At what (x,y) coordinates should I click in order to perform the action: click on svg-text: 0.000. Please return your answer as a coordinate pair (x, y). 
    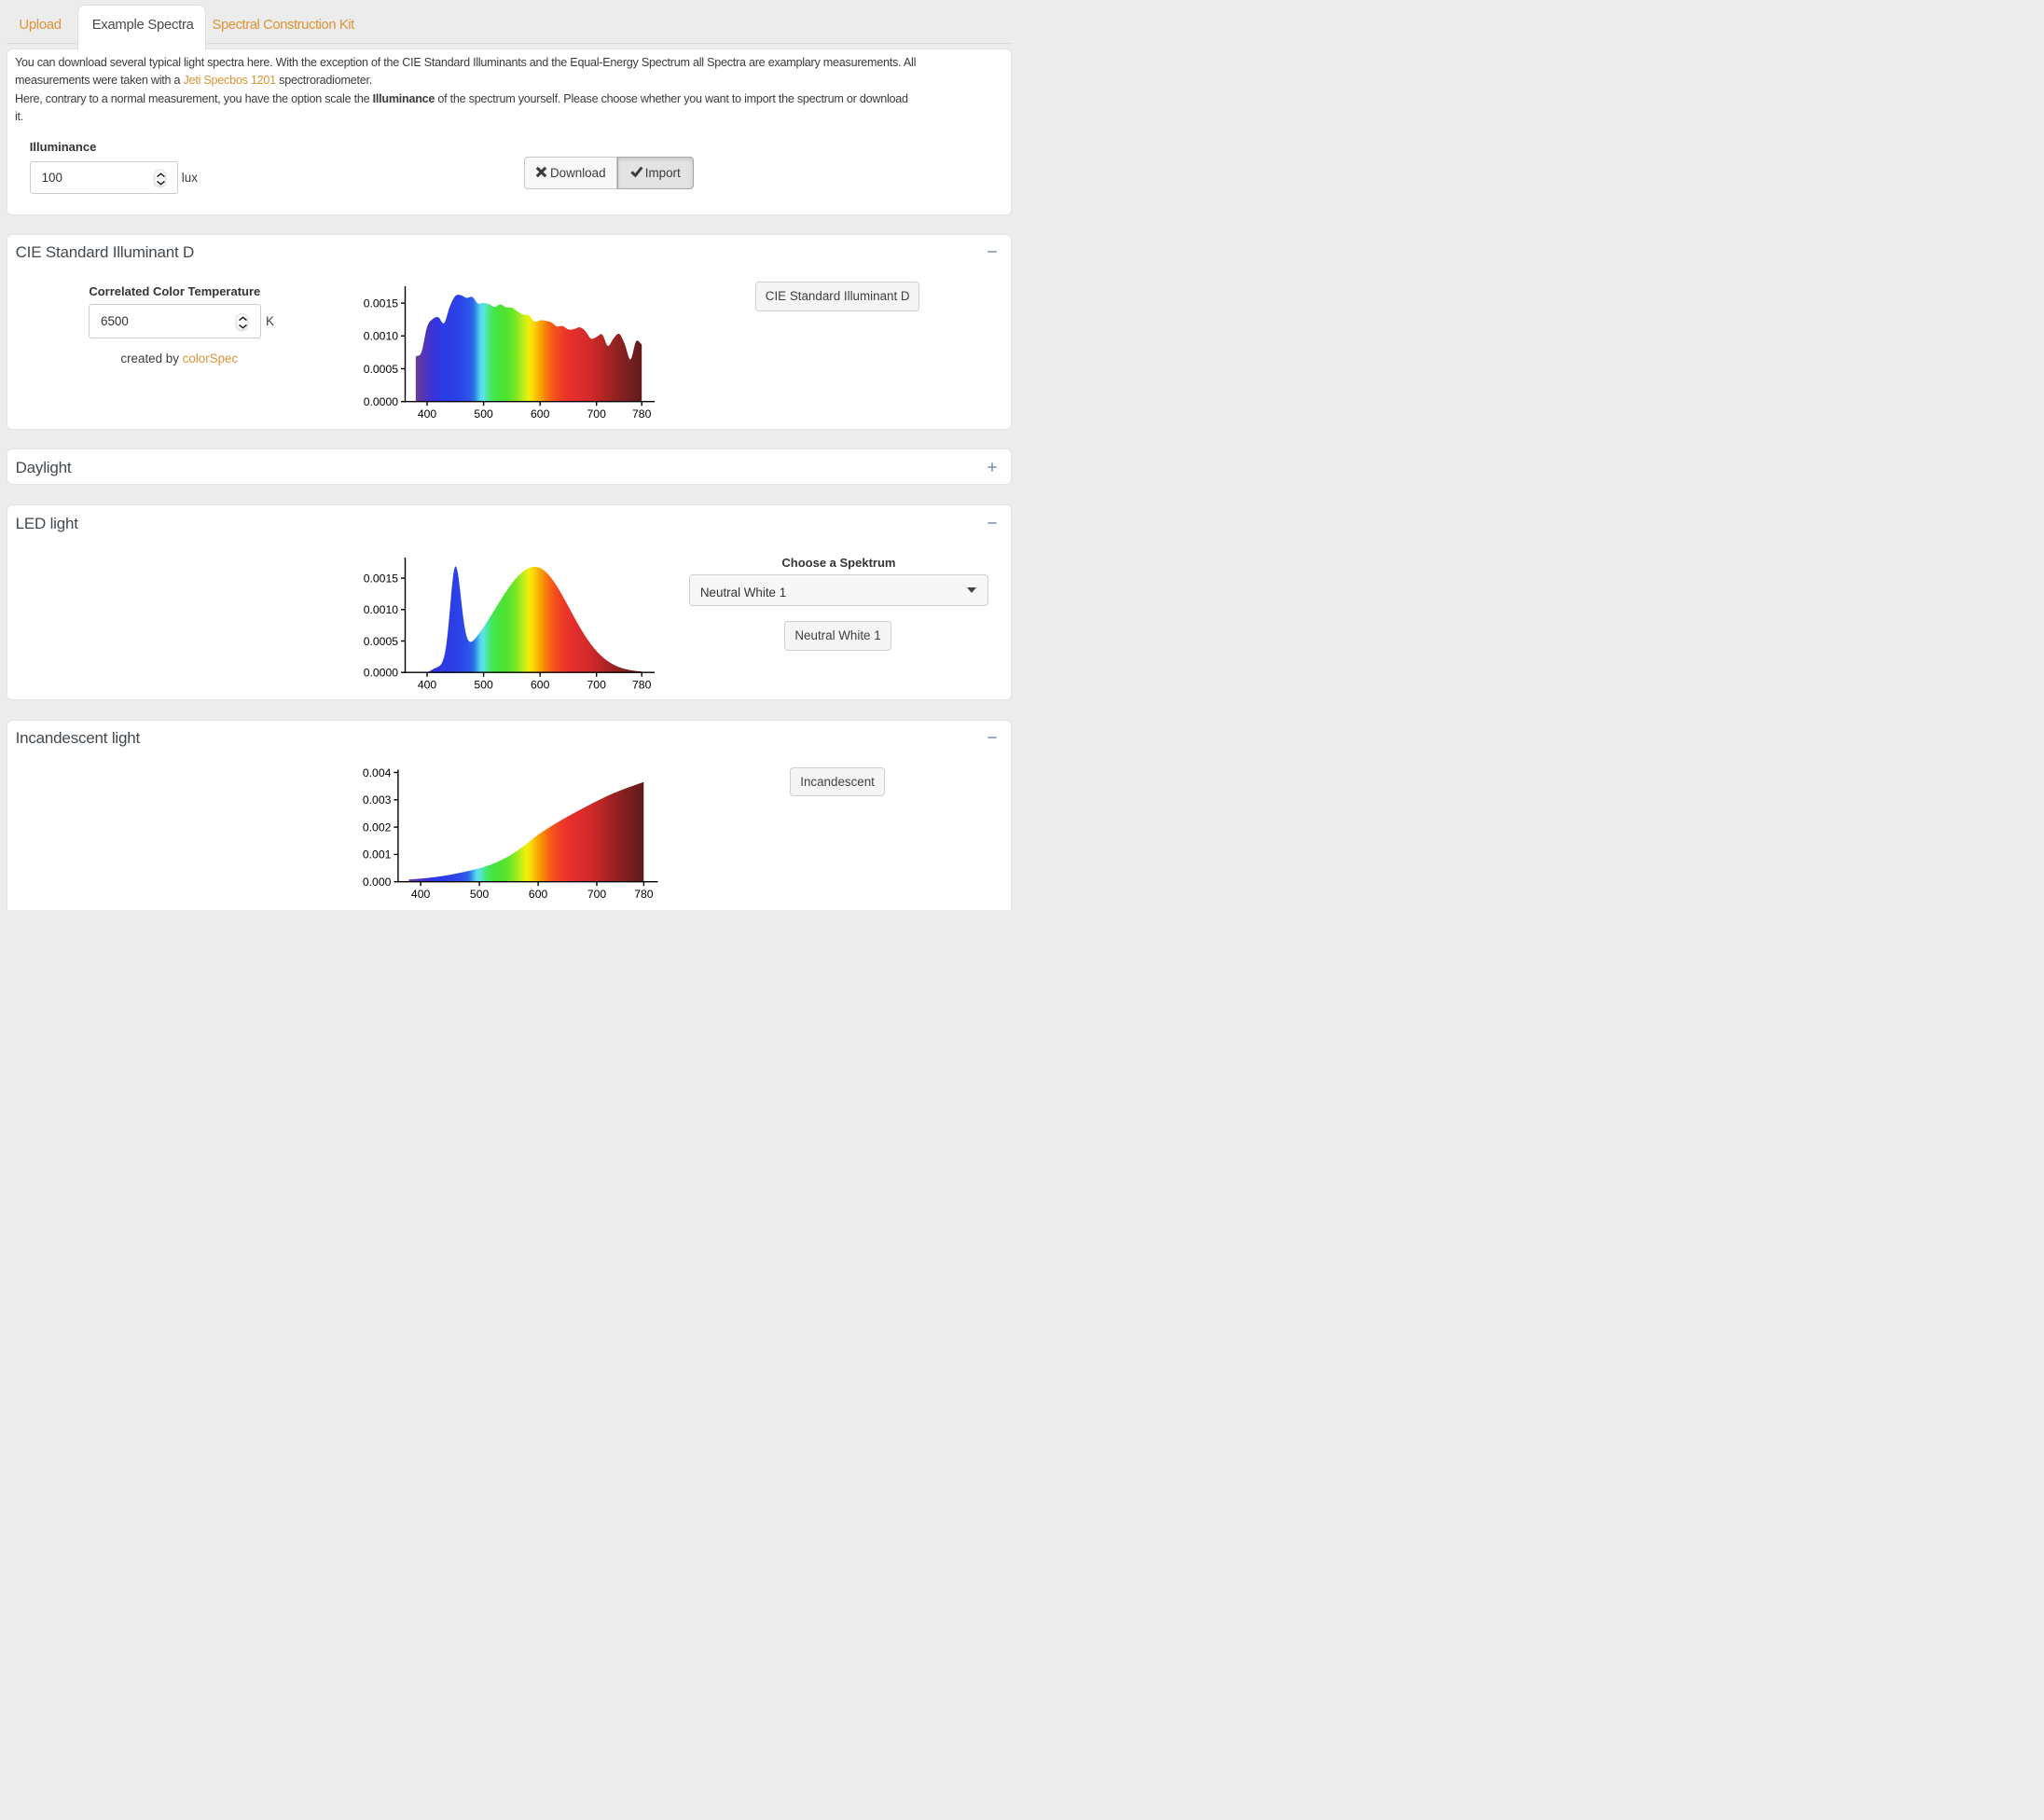
    Looking at the image, I should click on (377, 882).